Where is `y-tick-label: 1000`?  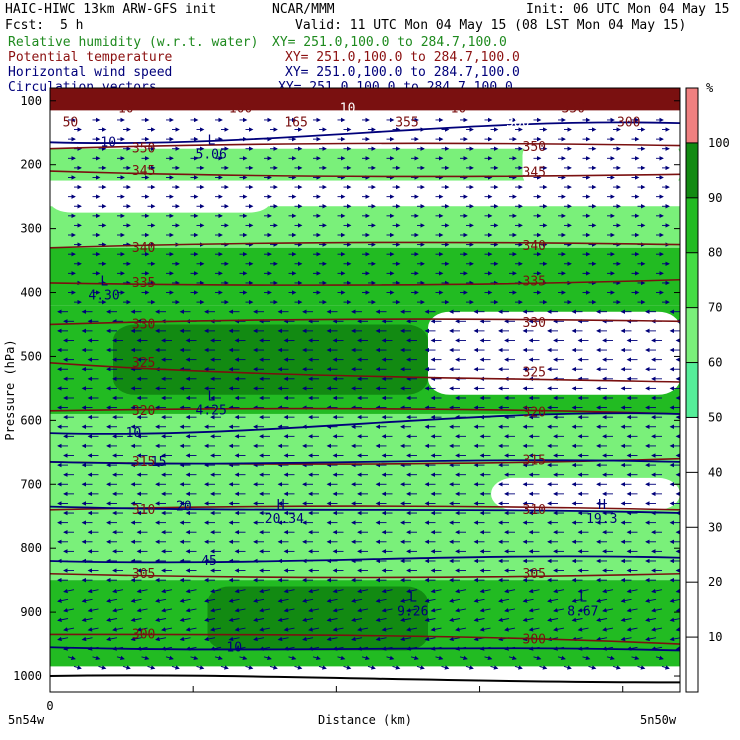 y-tick-label: 1000 is located at coordinates (27, 676).